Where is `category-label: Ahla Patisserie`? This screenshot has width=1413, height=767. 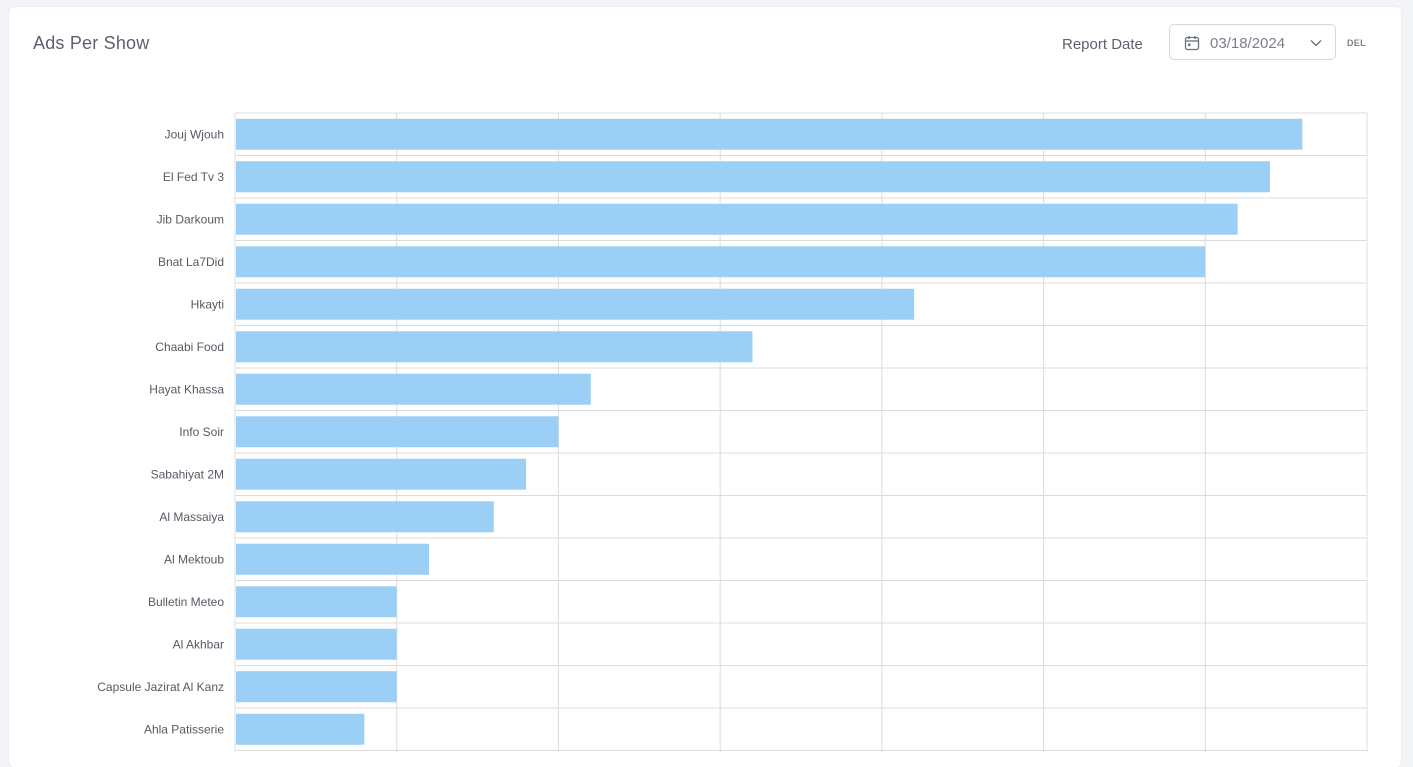
category-label: Ahla Patisserie is located at coordinates (184, 729).